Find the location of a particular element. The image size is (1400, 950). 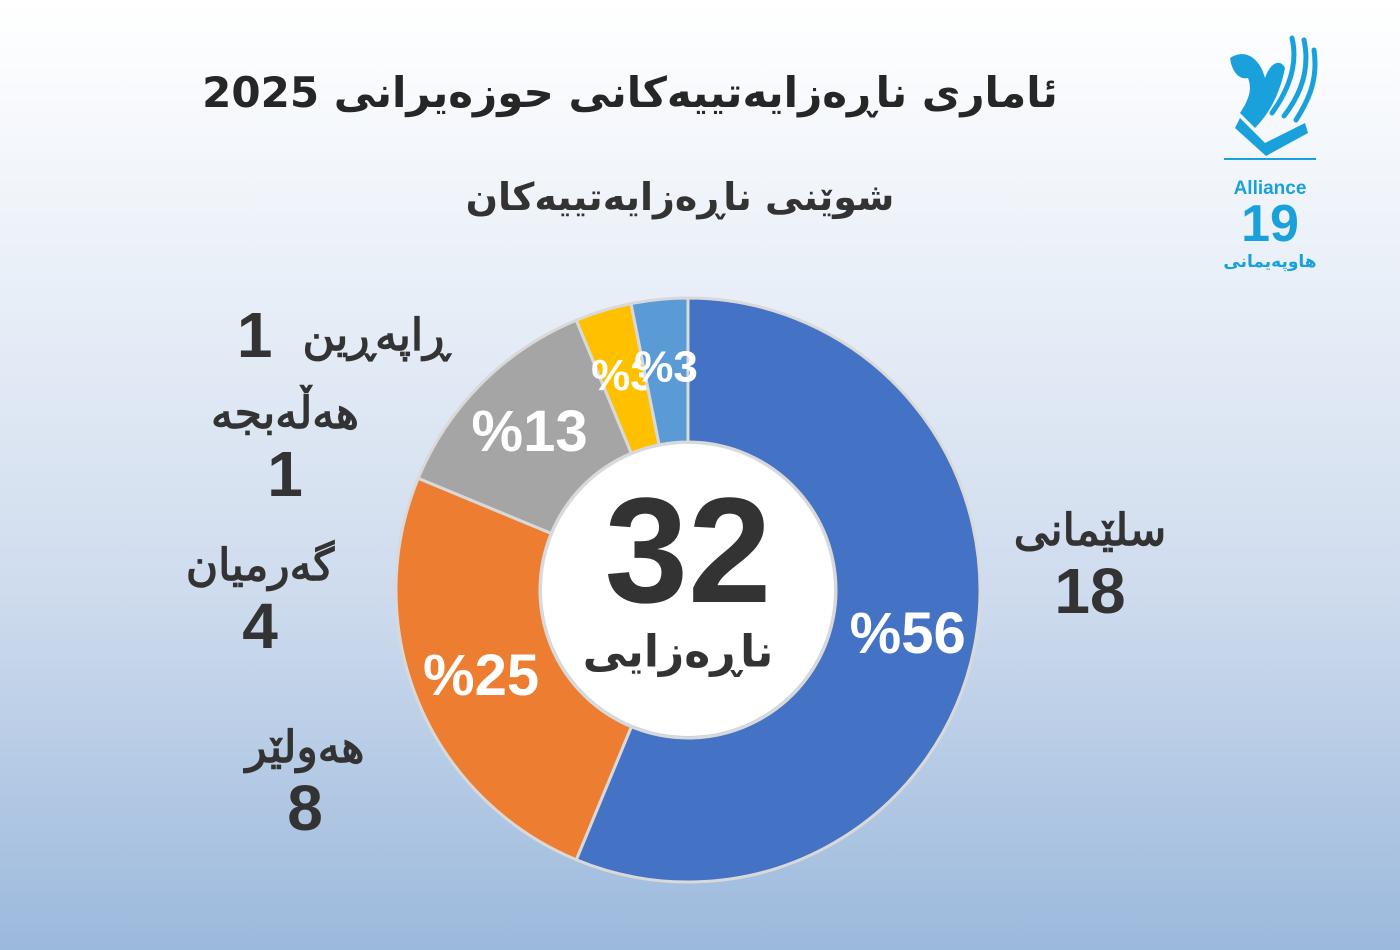

slice-label-1: %25 is located at coordinates (481, 675).